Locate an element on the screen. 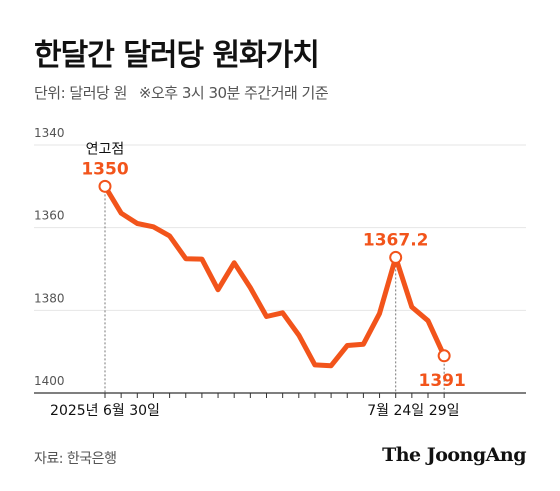  time-note: ※오후 3시 30분 주간거래 기준 is located at coordinates (233, 93).